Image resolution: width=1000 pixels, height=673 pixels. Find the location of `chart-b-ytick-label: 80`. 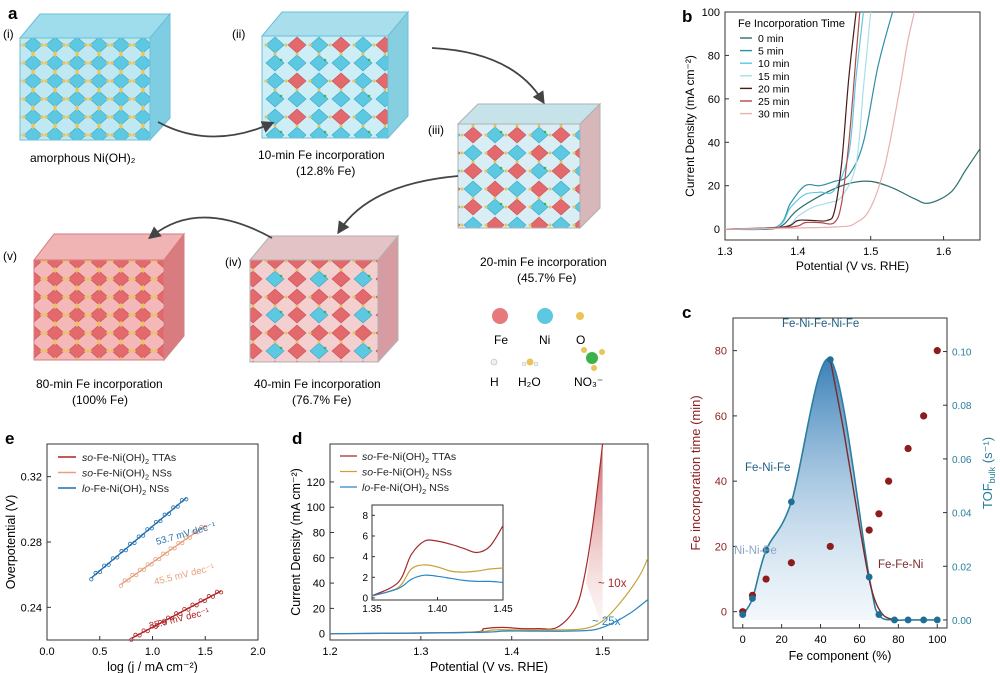

chart-b-ytick-label: 80 is located at coordinates (714, 56).